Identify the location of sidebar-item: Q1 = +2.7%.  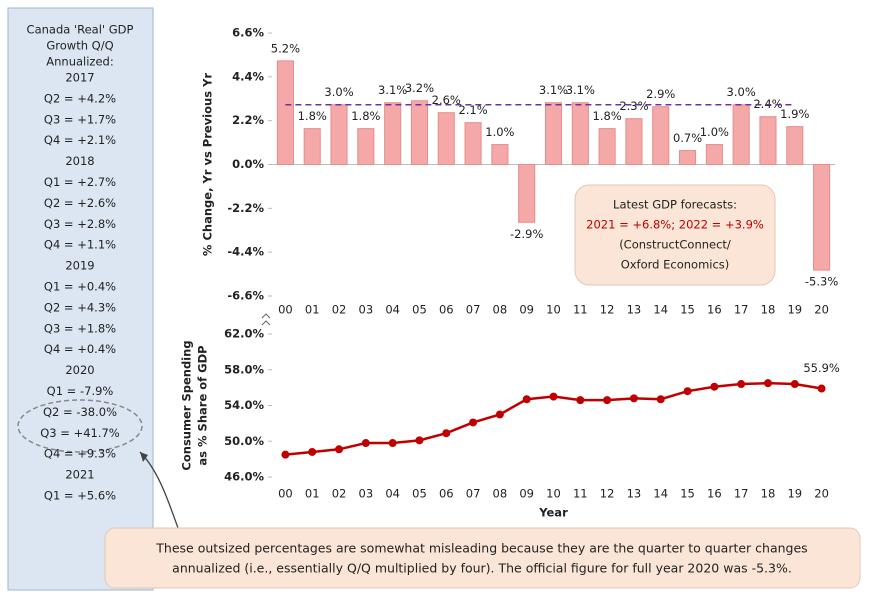
(80, 182).